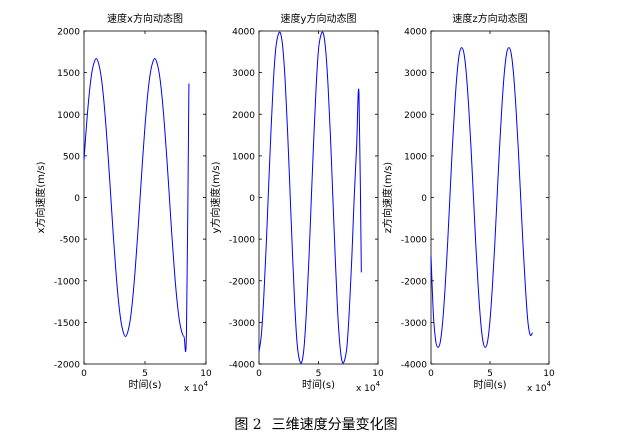 The image size is (632, 439). I want to click on y-axis-label: z方向速度(m/s), so click(387, 197).